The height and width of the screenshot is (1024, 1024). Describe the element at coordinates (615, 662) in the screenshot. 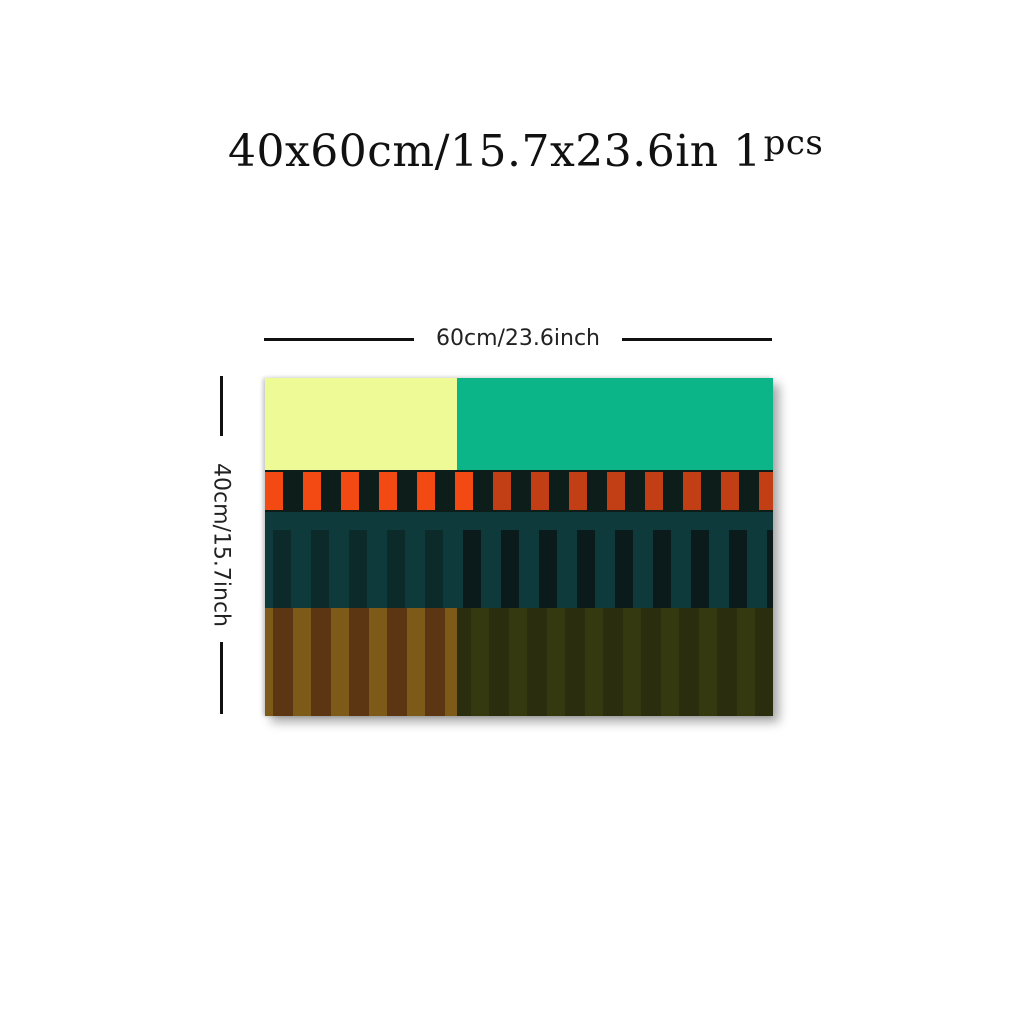

I see `olive-block` at that location.